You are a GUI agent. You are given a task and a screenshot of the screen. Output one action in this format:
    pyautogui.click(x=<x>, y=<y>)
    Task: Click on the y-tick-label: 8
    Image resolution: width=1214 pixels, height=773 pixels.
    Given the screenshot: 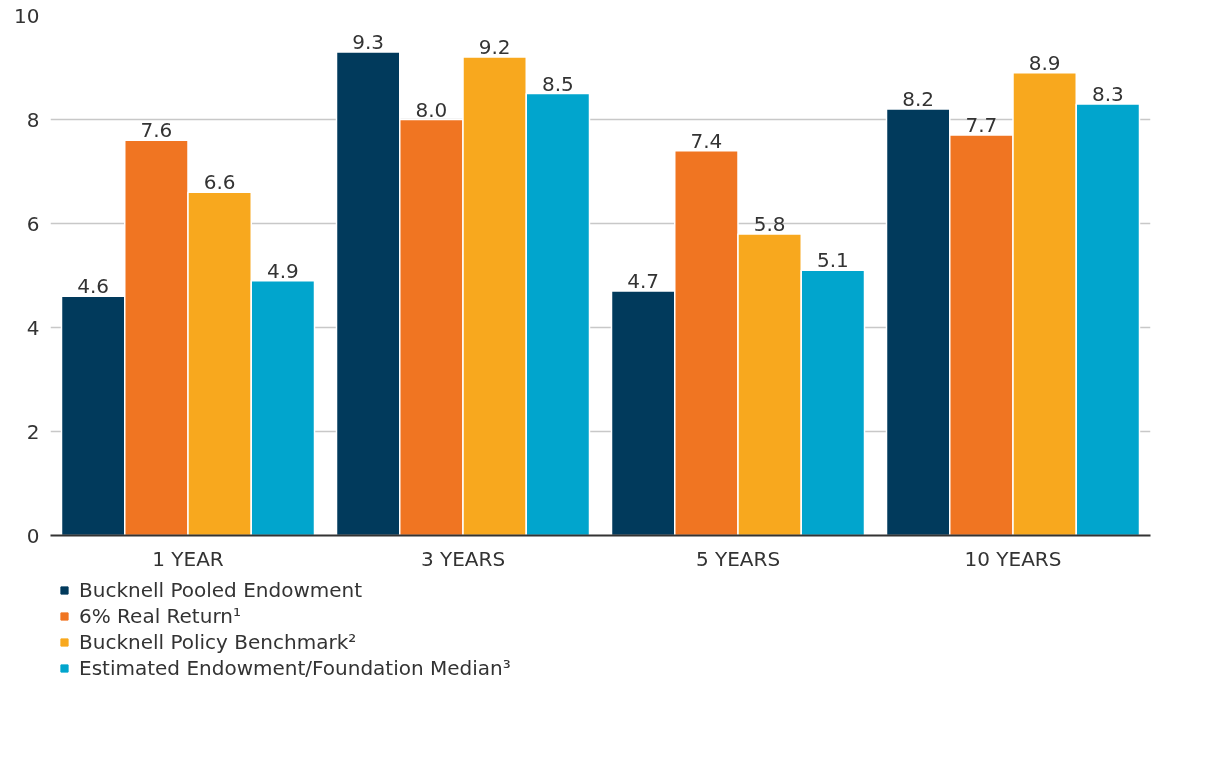 What is the action you would take?
    pyautogui.click(x=33, y=119)
    